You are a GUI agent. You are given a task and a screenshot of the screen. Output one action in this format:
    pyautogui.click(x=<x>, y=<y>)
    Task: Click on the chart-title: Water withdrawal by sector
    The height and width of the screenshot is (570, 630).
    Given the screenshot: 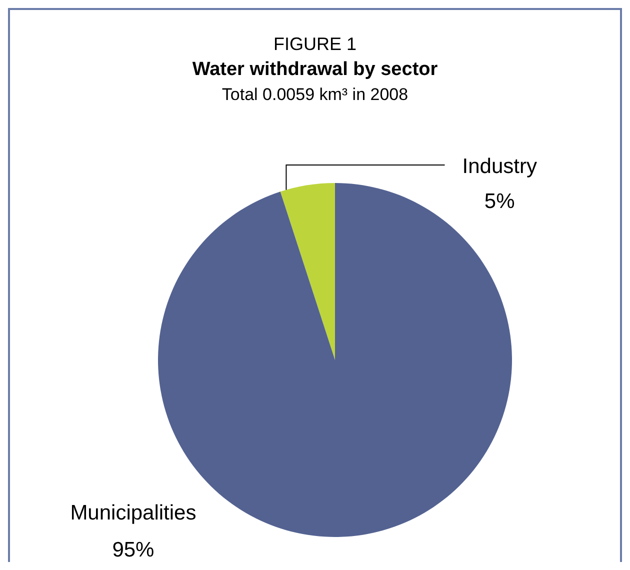 What is the action you would take?
    pyautogui.click(x=315, y=70)
    